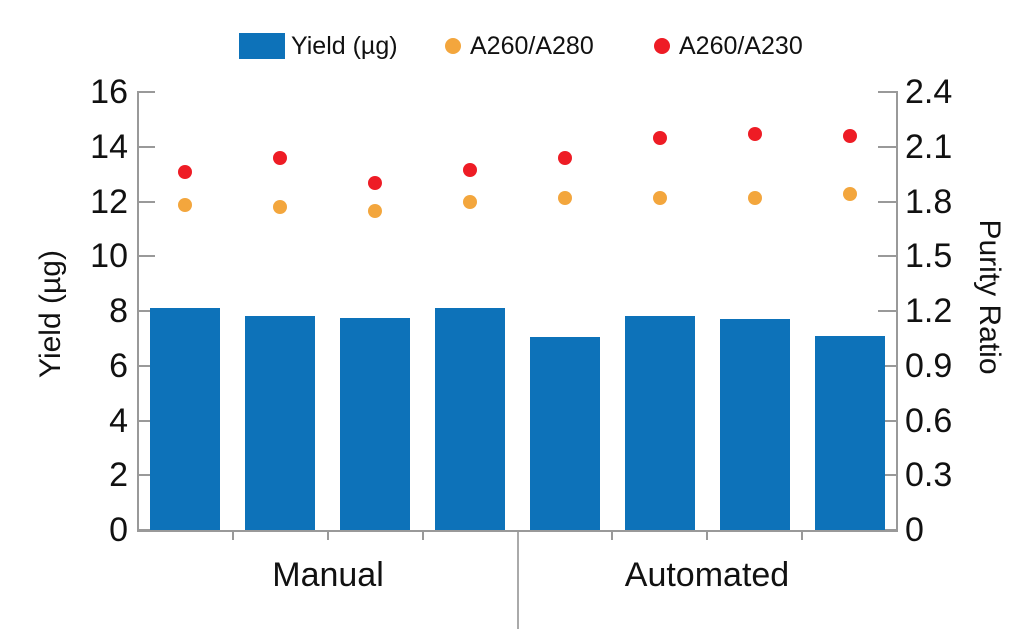  Describe the element at coordinates (118, 311) in the screenshot. I see `left-axis-tick-label: 8` at that location.